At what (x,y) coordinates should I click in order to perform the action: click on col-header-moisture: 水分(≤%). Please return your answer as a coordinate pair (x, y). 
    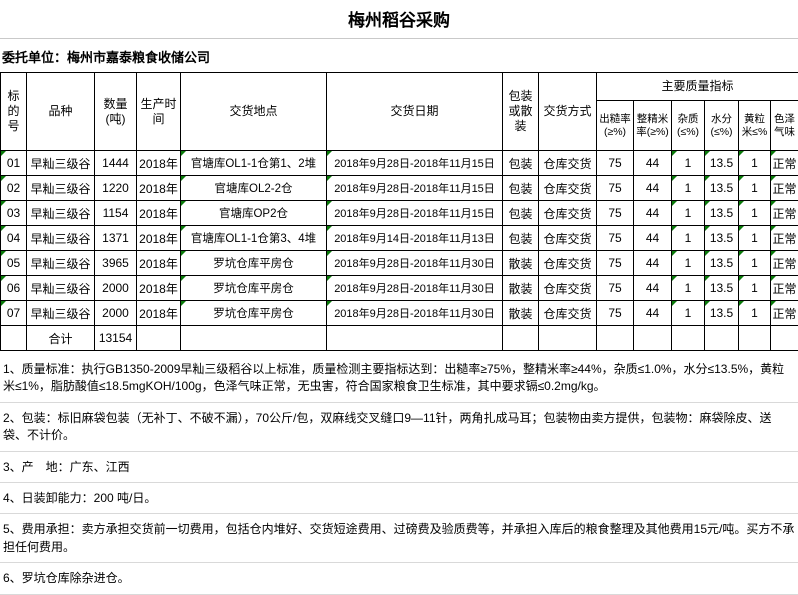
    Looking at the image, I should click on (722, 126).